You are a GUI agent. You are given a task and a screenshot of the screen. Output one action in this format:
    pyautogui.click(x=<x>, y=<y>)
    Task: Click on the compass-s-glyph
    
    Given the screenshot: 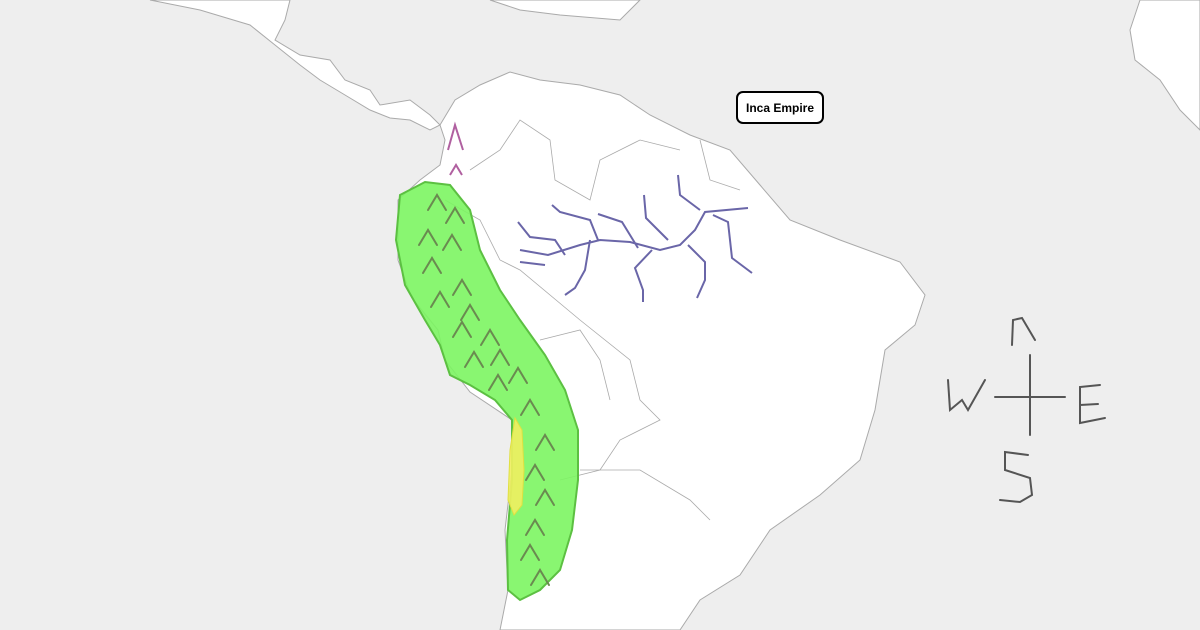 What is the action you would take?
    pyautogui.click(x=1016, y=477)
    